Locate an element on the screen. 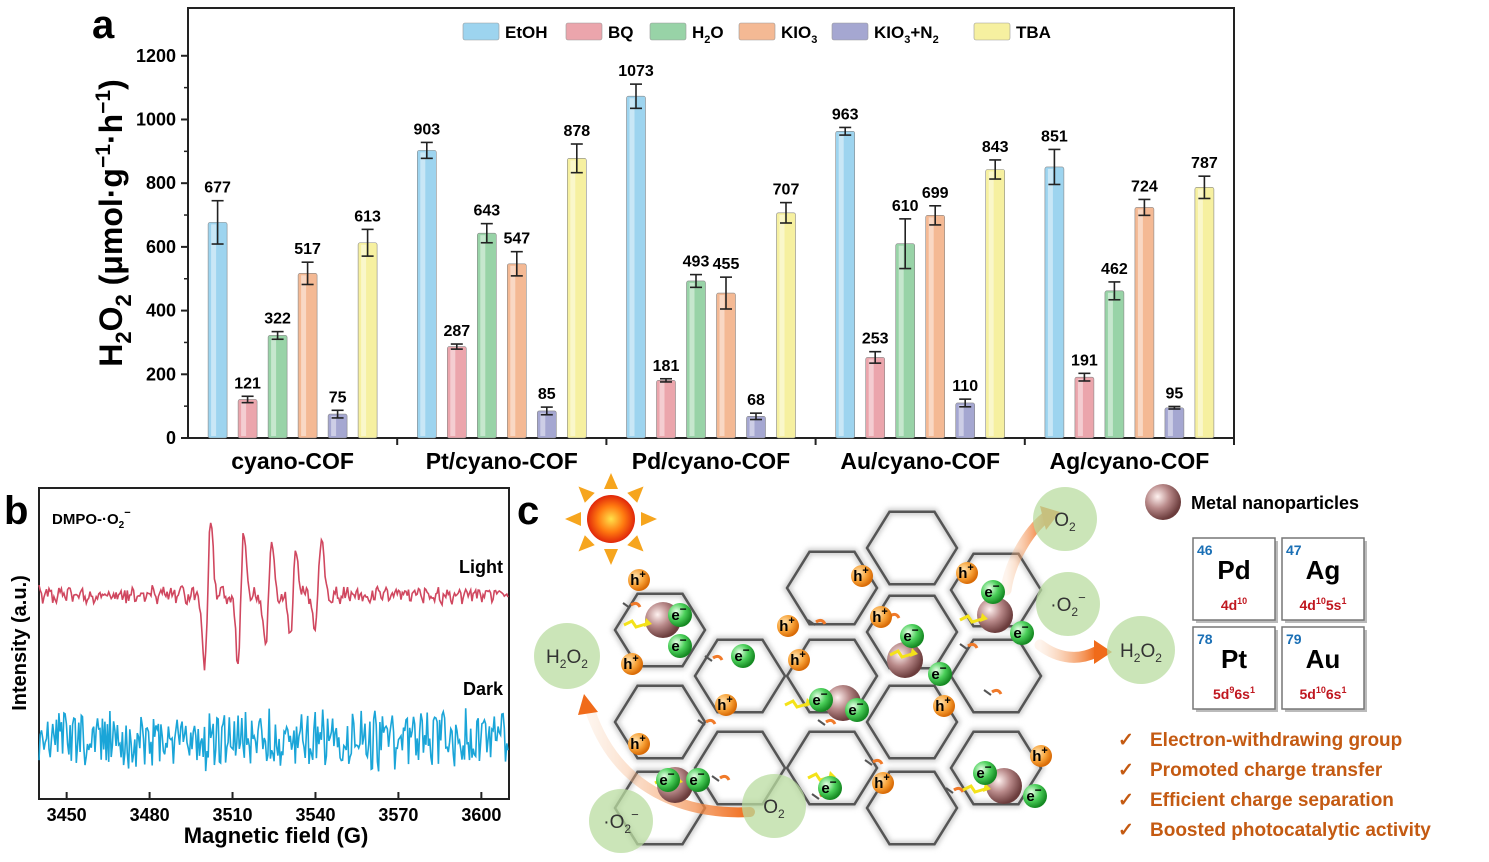  panel-c-label: c is located at coordinates (528, 511).